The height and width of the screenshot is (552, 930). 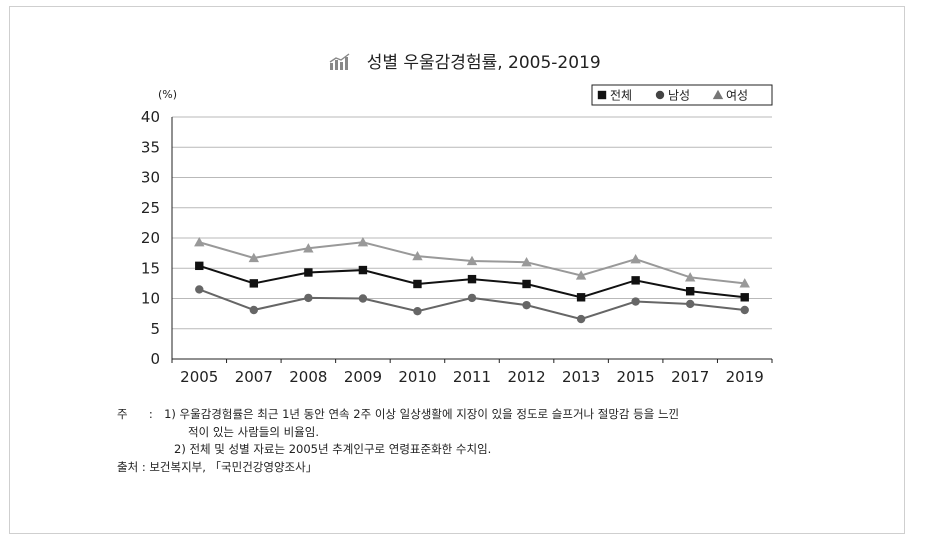 I want to click on x-tick-label: 2011, so click(x=472, y=377).